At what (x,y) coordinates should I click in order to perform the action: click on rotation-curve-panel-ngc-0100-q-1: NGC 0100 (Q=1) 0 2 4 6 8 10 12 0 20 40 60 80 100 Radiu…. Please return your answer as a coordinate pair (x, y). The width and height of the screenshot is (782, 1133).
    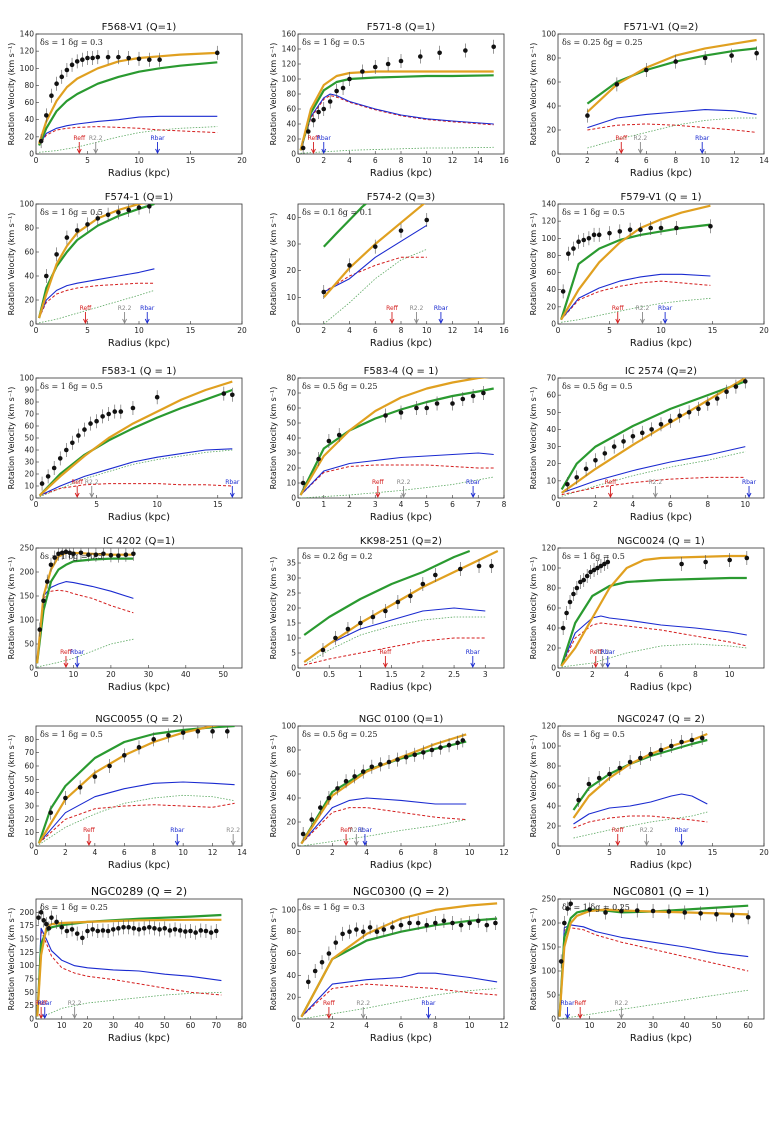
    Looking at the image, I should click on (387, 794).